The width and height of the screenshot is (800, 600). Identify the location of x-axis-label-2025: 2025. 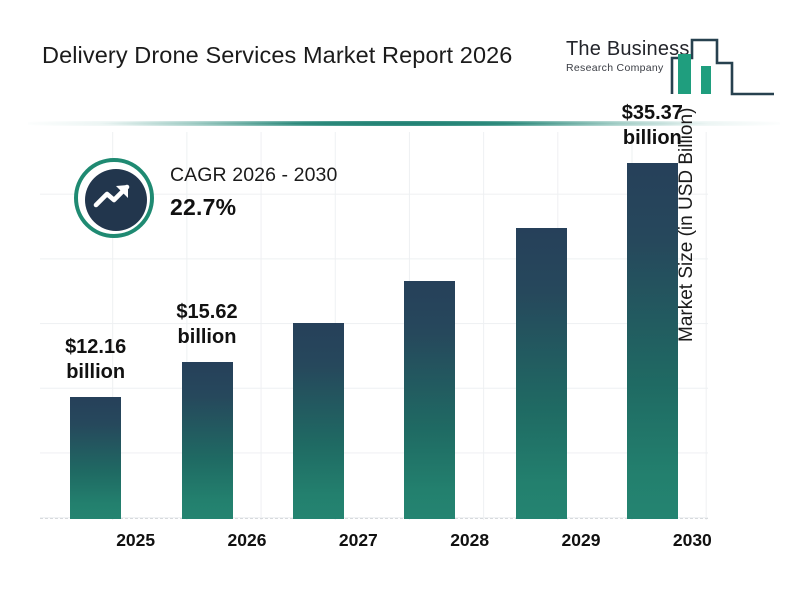
(136, 540).